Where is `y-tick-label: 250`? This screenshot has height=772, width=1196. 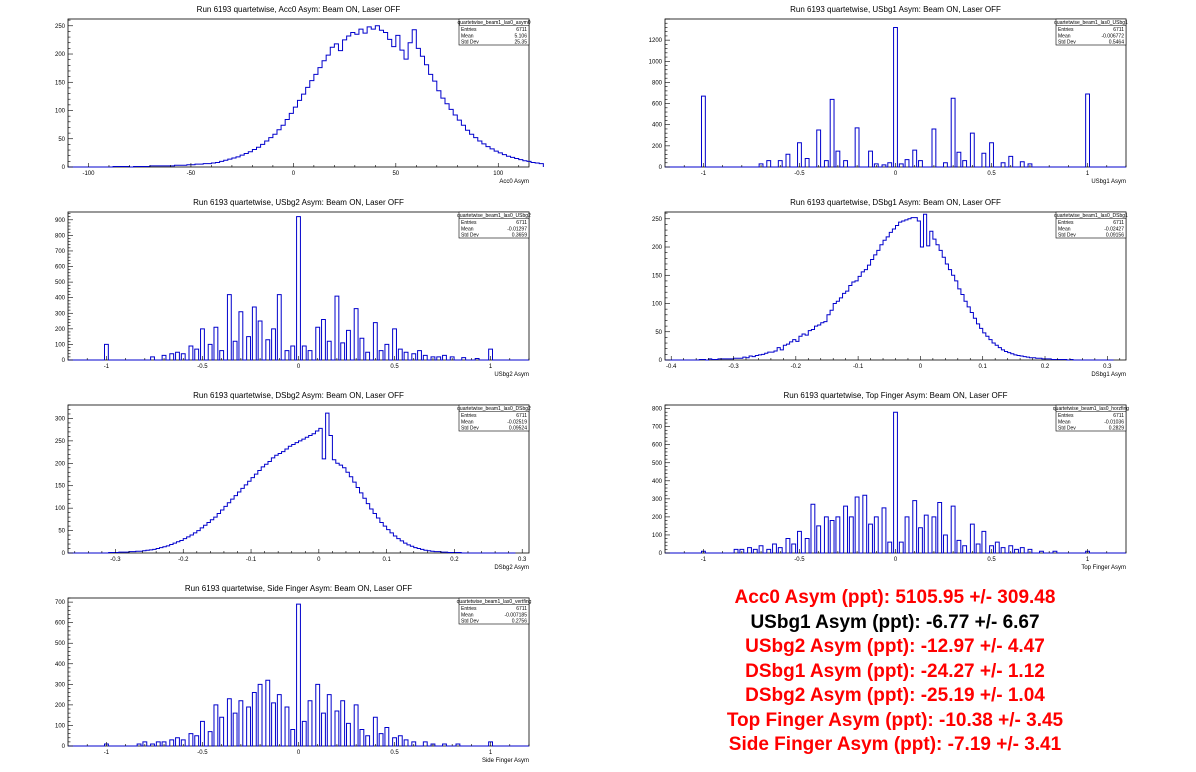 y-tick-label: 250 is located at coordinates (60, 442).